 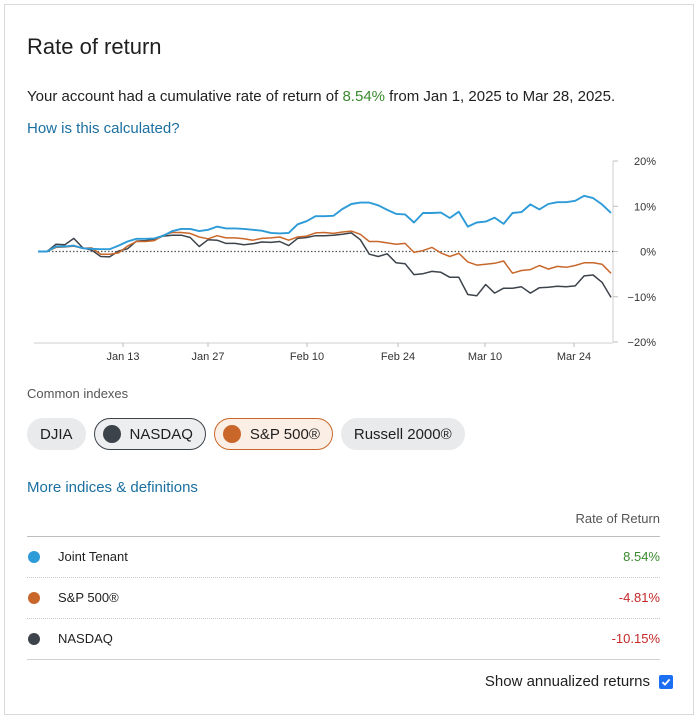 I want to click on x-tick-label: Feb 24, so click(x=398, y=357).